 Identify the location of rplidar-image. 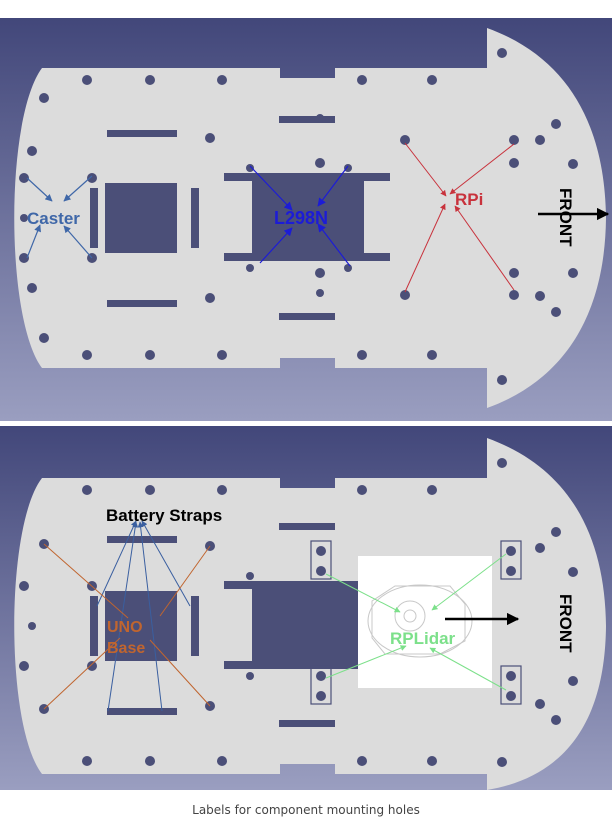
(425, 622).